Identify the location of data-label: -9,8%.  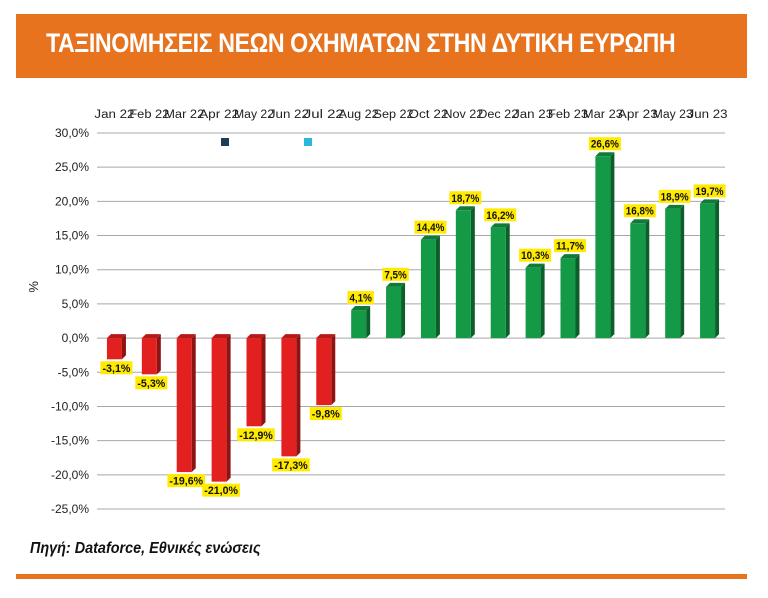
(326, 415).